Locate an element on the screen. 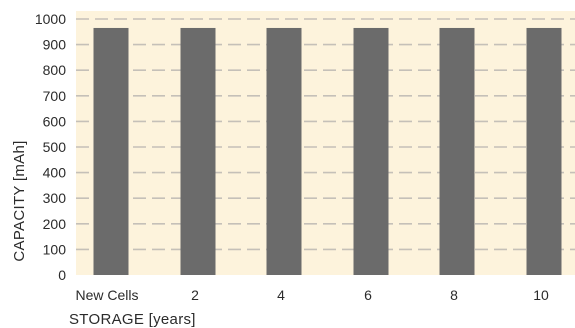 The image size is (575, 328). x-tick-label: 2 is located at coordinates (195, 295).